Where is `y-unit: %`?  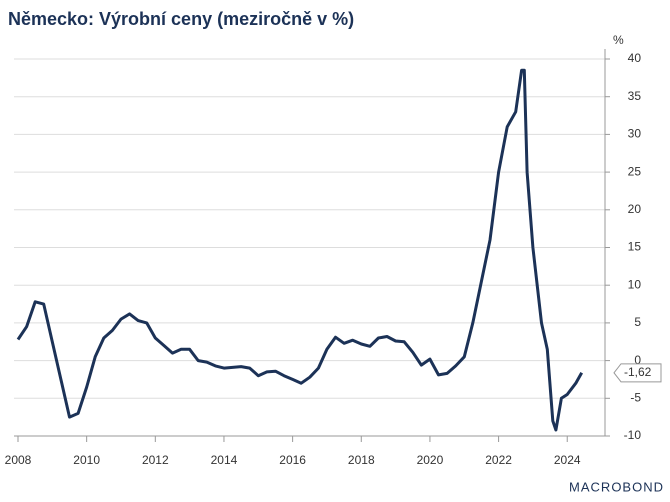 y-unit: % is located at coordinates (618, 40).